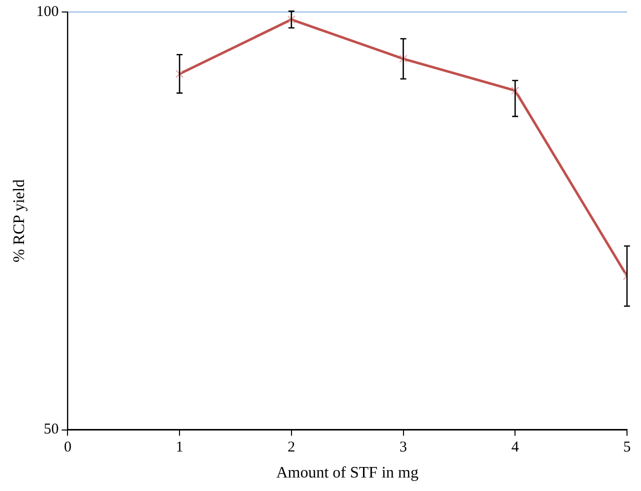 The width and height of the screenshot is (641, 491). I want to click on x-axis-title: Amount of STF in mg, so click(347, 473).